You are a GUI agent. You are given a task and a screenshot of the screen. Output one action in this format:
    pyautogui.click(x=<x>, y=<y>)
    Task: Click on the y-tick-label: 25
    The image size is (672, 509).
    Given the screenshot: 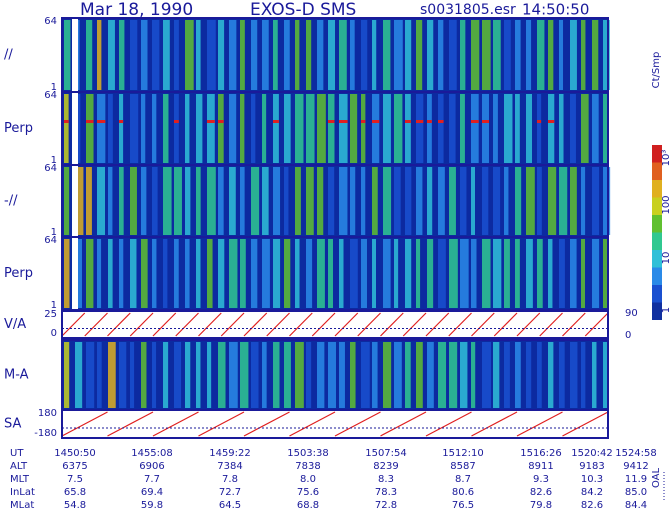 What is the action you would take?
    pyautogui.click(x=50, y=314)
    